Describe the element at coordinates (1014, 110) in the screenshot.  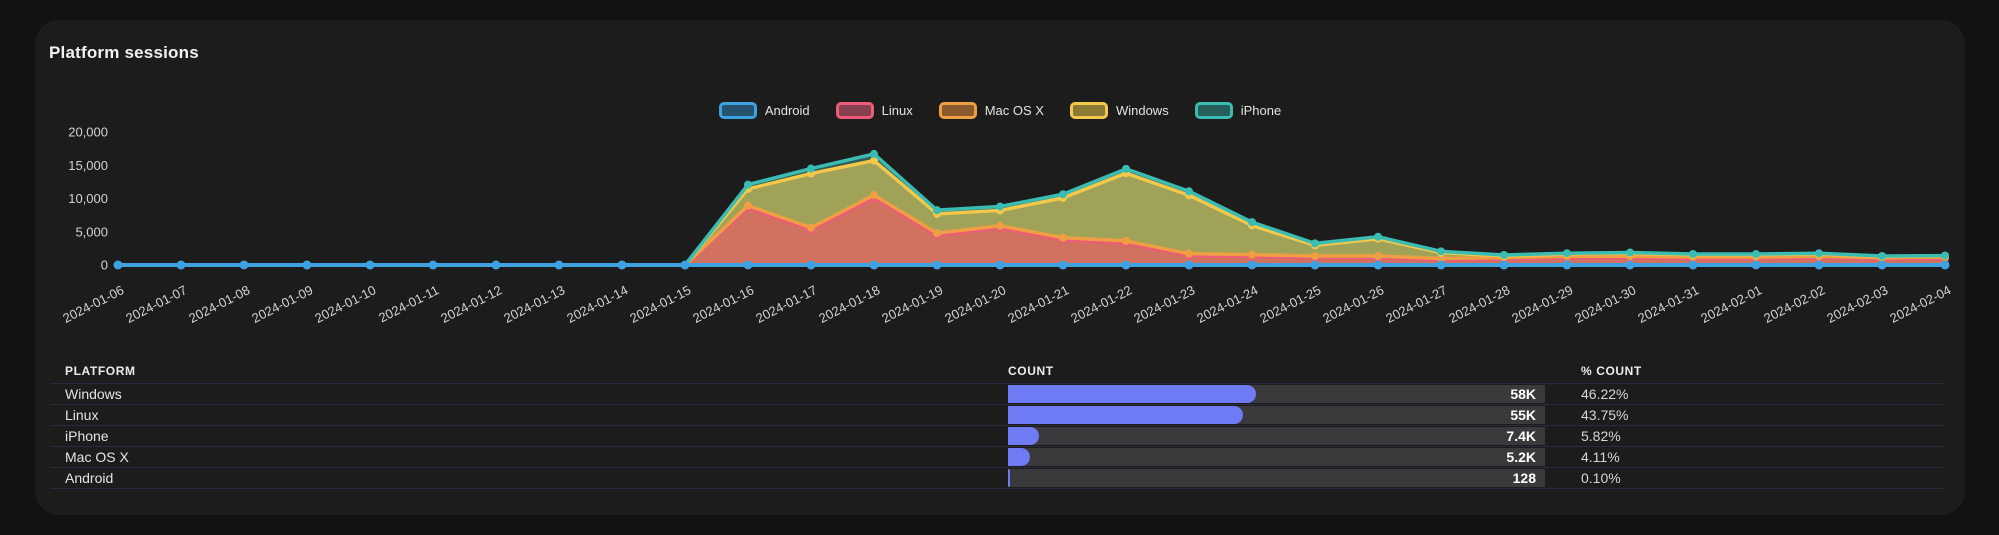
I see `legend-label: Mac OS X` at that location.